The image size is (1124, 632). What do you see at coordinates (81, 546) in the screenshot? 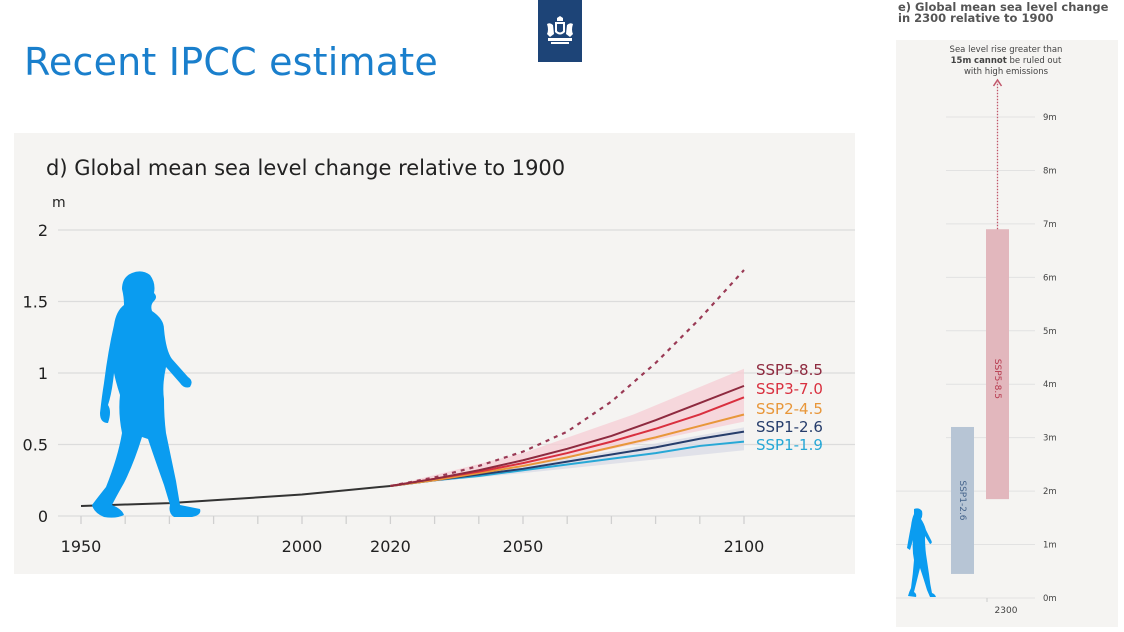
I see `x-tick-label: 1950` at bounding box center [81, 546].